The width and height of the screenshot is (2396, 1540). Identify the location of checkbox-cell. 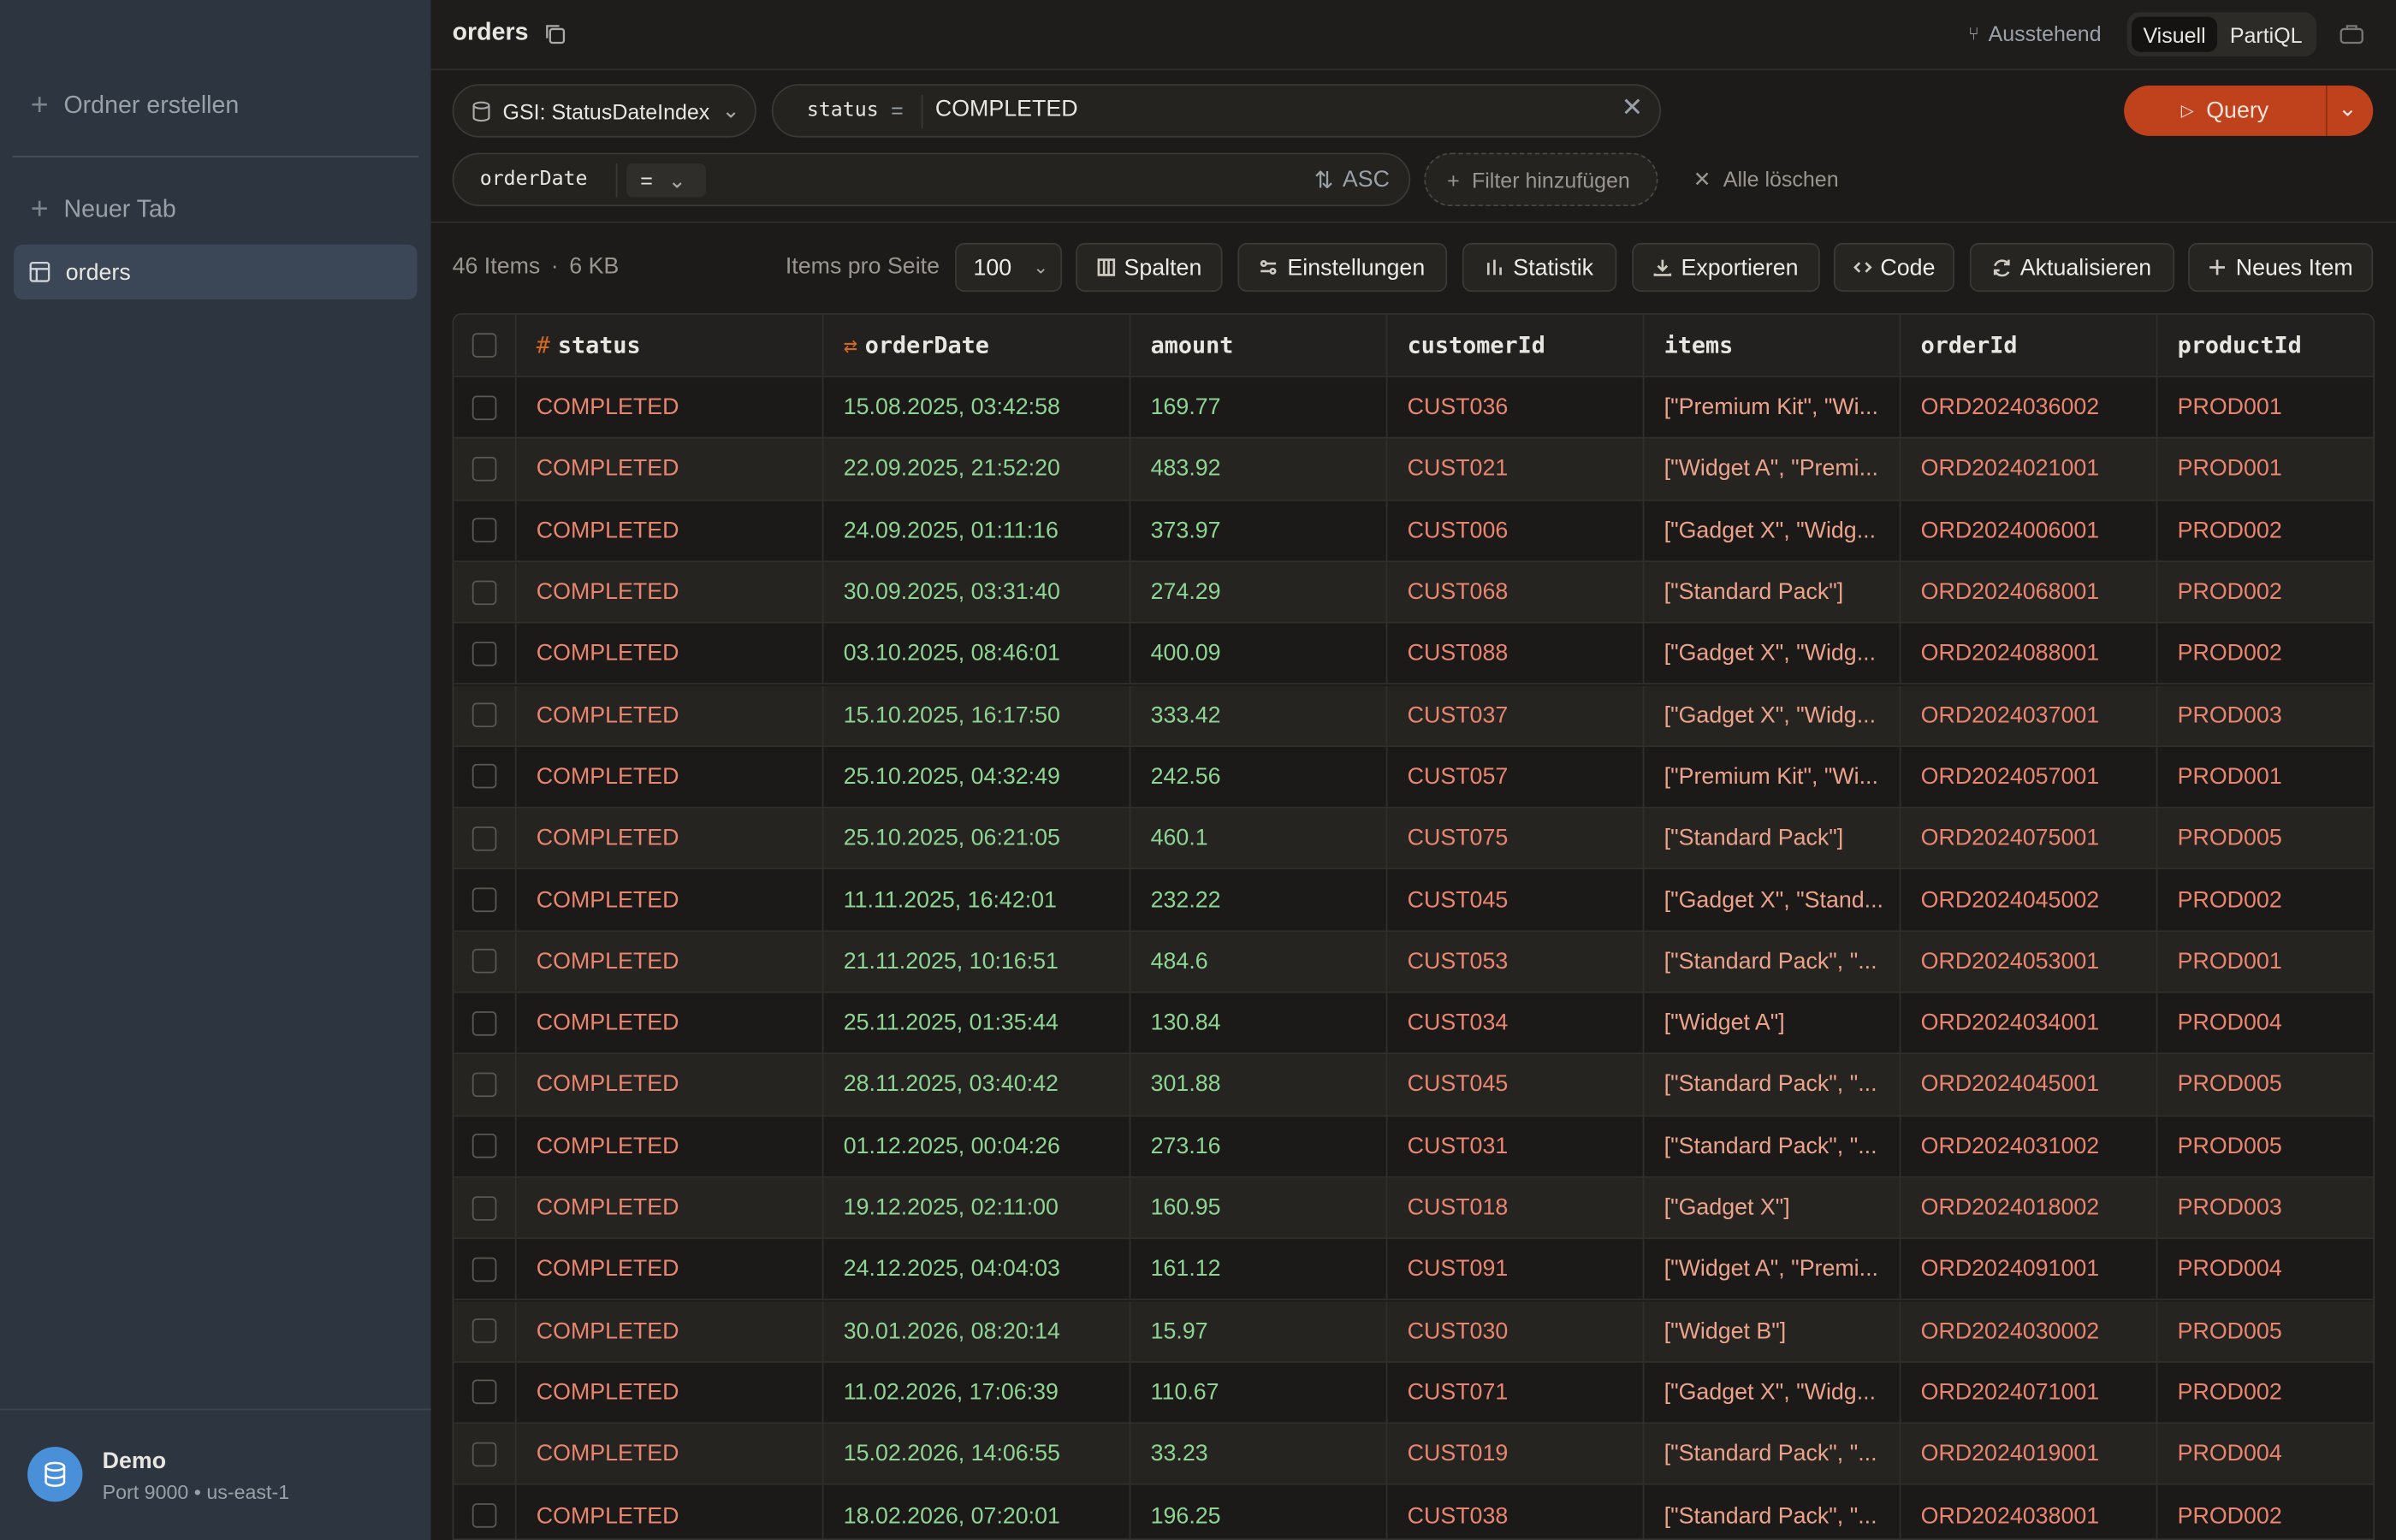
(485, 961).